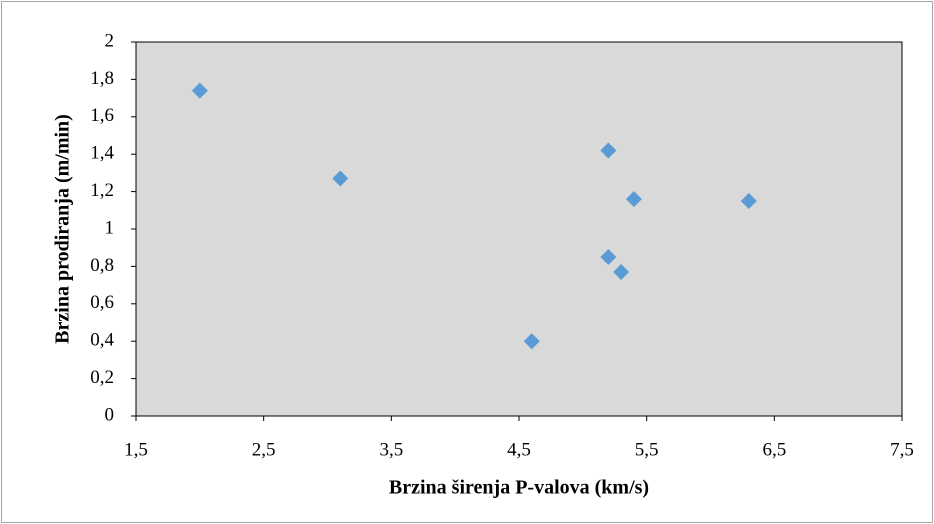 The height and width of the screenshot is (524, 934). I want to click on y-tick-label: 1,4, so click(102, 153).